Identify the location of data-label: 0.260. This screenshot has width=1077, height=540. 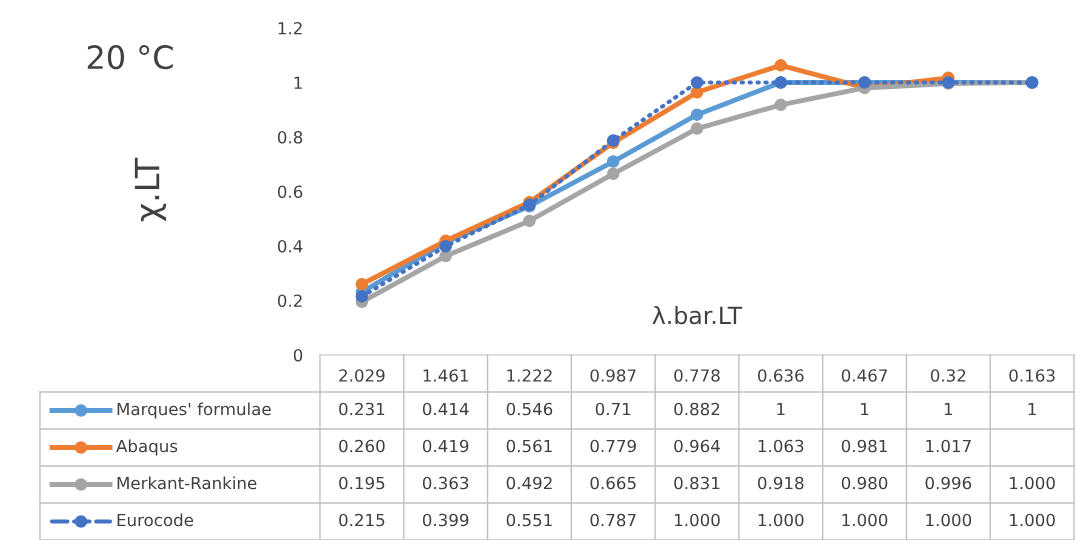
(362, 446).